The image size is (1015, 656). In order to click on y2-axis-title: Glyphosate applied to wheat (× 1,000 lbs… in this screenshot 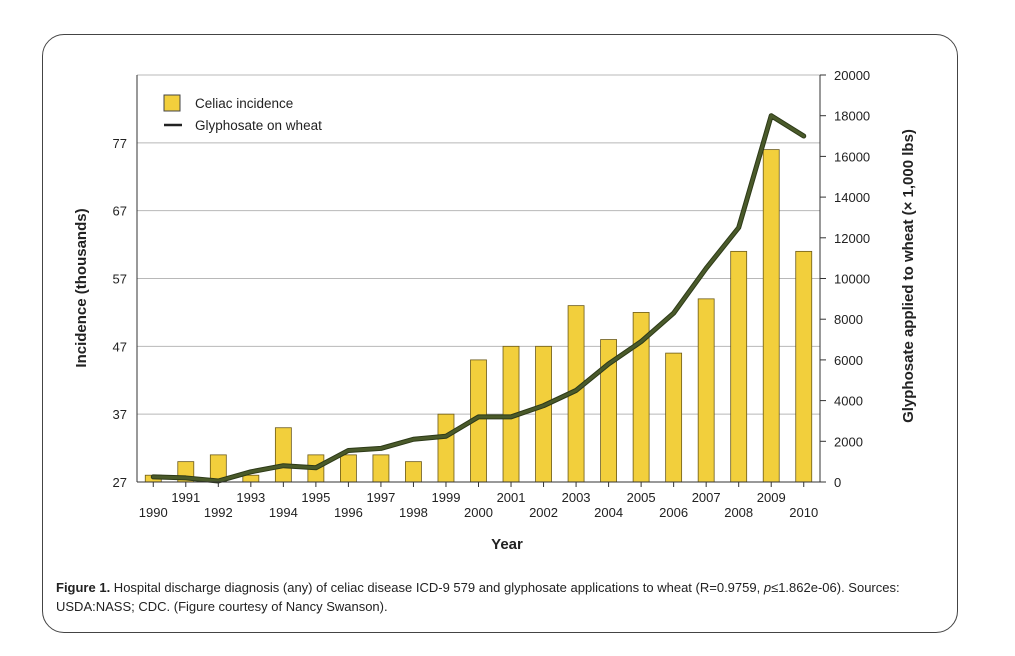, I will do `click(908, 276)`.